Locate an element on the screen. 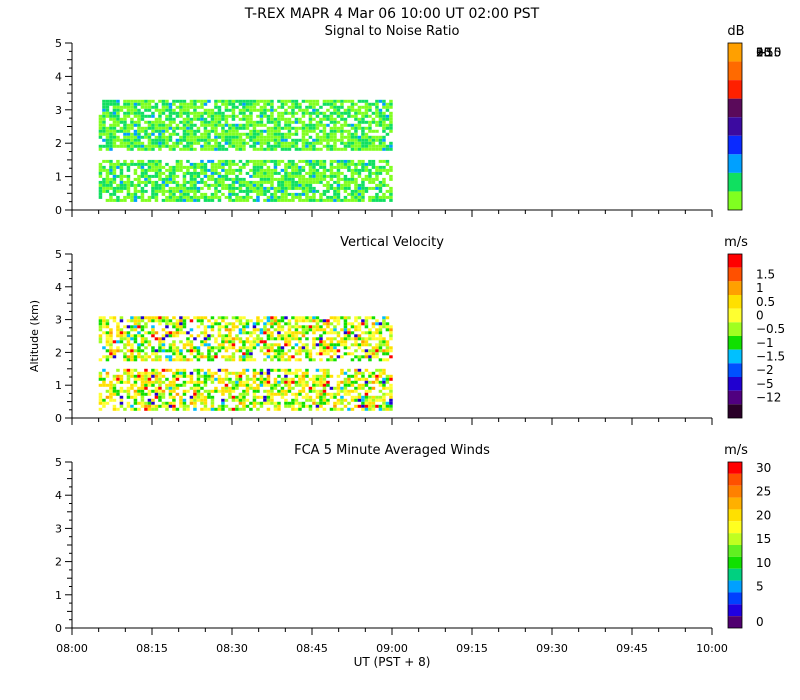 The image size is (800, 700). colorbar-label: 5 is located at coordinates (760, 52).